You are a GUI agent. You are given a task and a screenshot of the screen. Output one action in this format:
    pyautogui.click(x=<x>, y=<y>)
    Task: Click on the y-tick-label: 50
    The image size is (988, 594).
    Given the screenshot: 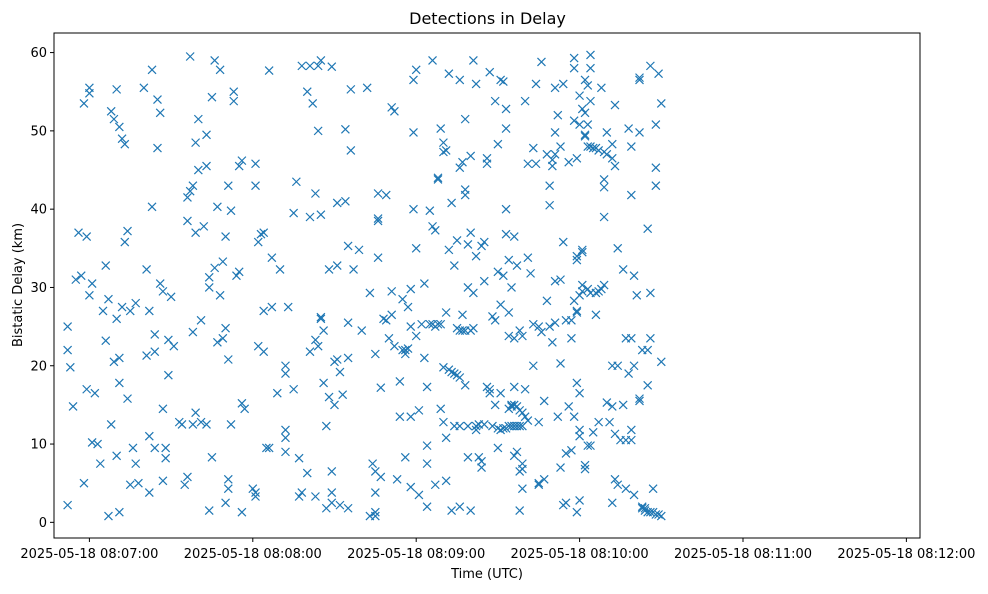 What is the action you would take?
    pyautogui.click(x=38, y=131)
    